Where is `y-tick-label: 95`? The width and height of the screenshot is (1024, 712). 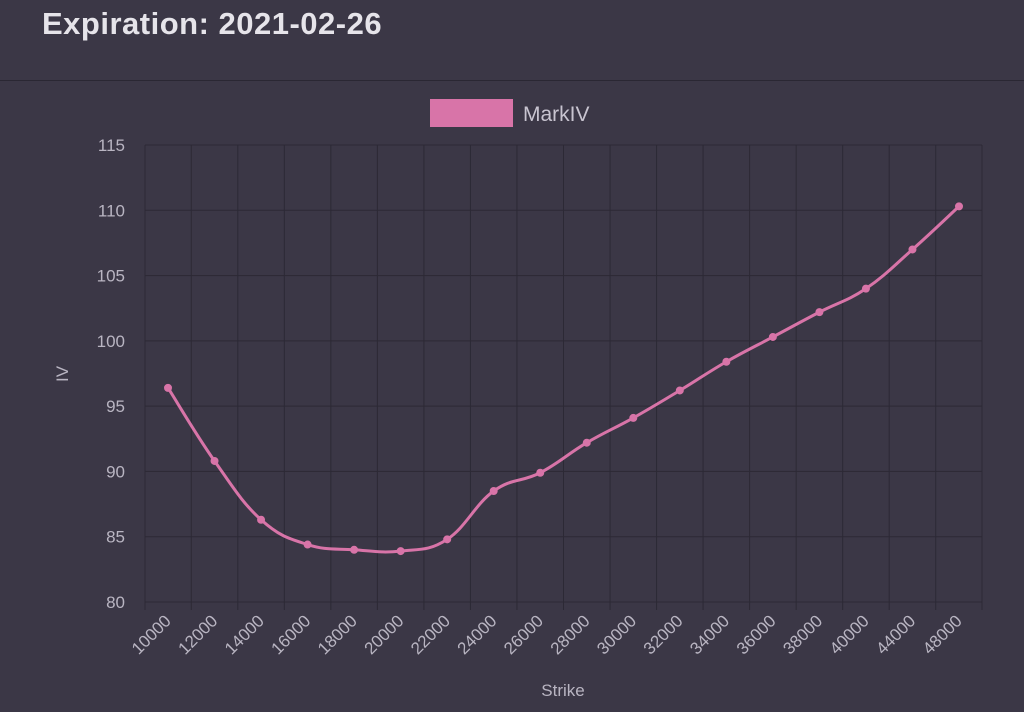
y-tick-label: 95 is located at coordinates (115, 406).